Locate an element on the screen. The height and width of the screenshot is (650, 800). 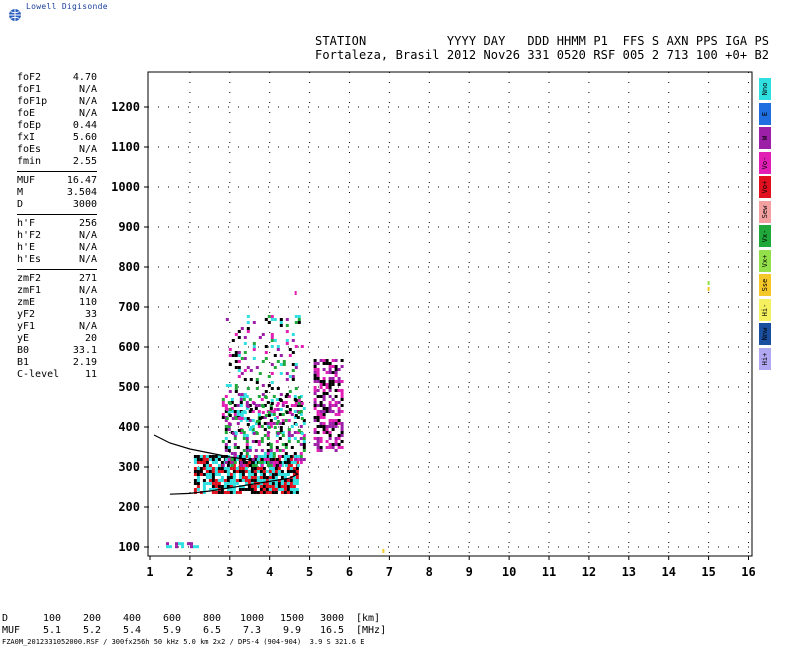
param-row: foEs N/A is located at coordinates (57, 150).